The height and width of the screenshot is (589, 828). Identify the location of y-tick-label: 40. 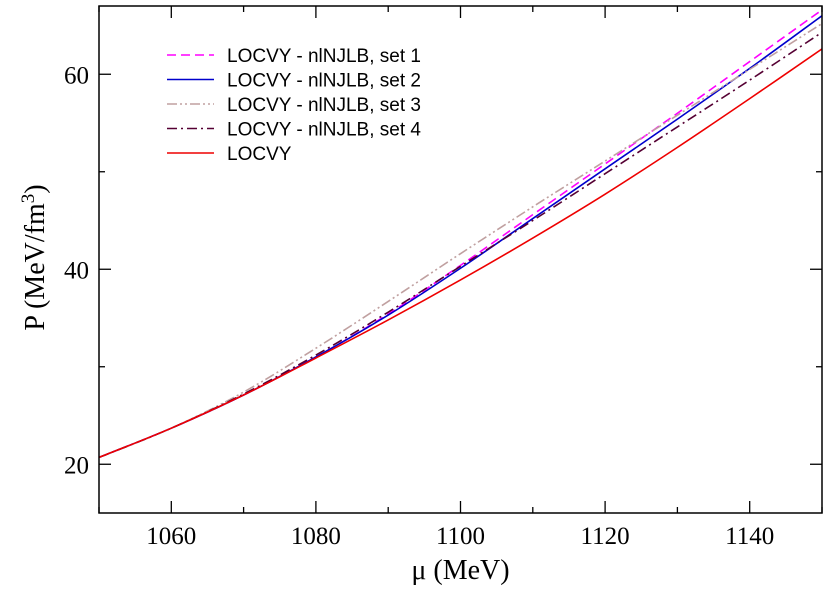
(76, 270).